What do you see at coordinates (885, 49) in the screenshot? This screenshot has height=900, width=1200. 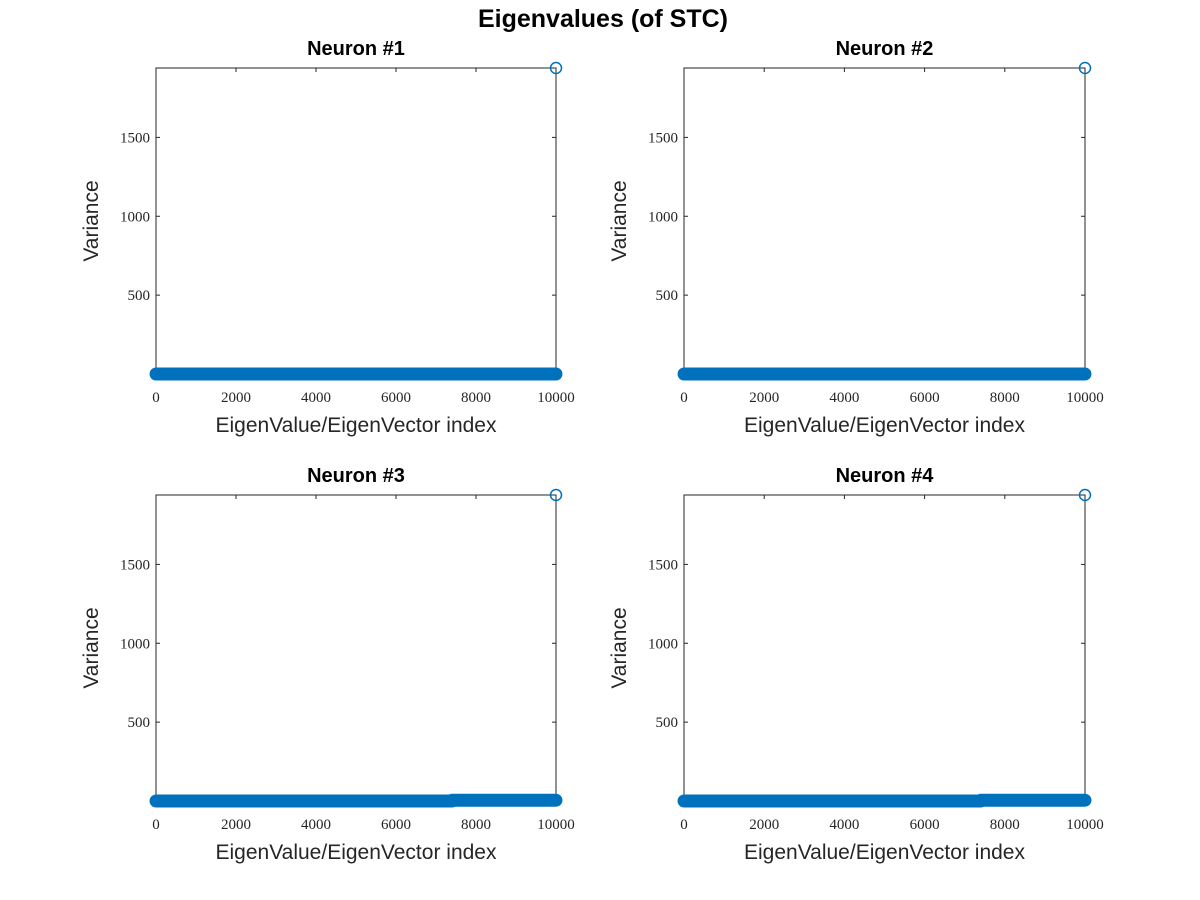 I see `subplot-title: Neuron #2` at bounding box center [885, 49].